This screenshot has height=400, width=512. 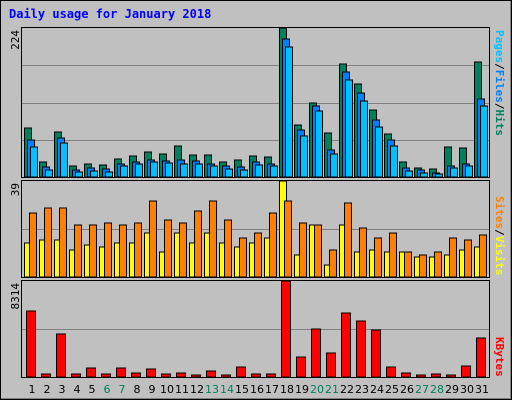 What do you see at coordinates (467, 389) in the screenshot?
I see `day-label: 30` at bounding box center [467, 389].